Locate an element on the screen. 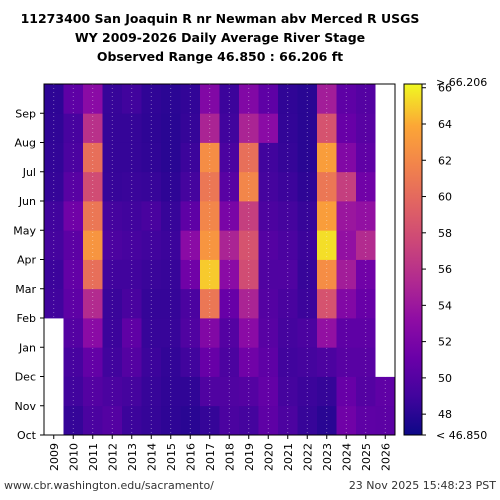 The width and height of the screenshot is (500, 500). heatmap-cell-2023-jun is located at coordinates (327, 186).